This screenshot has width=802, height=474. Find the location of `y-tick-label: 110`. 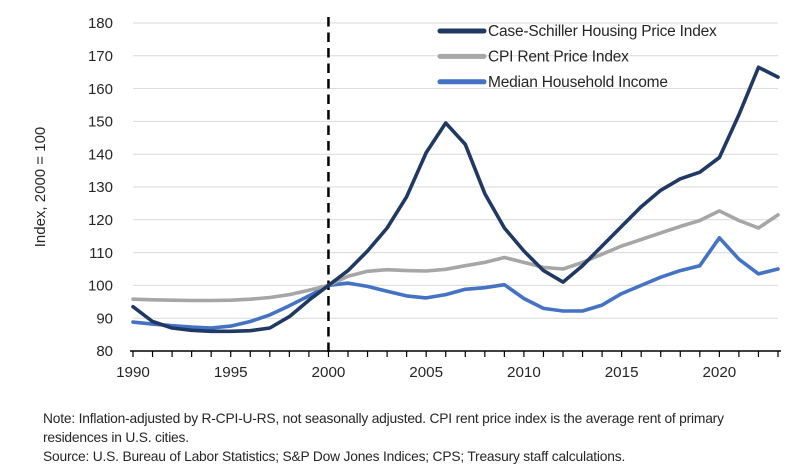

y-tick-label: 110 is located at coordinates (101, 253).